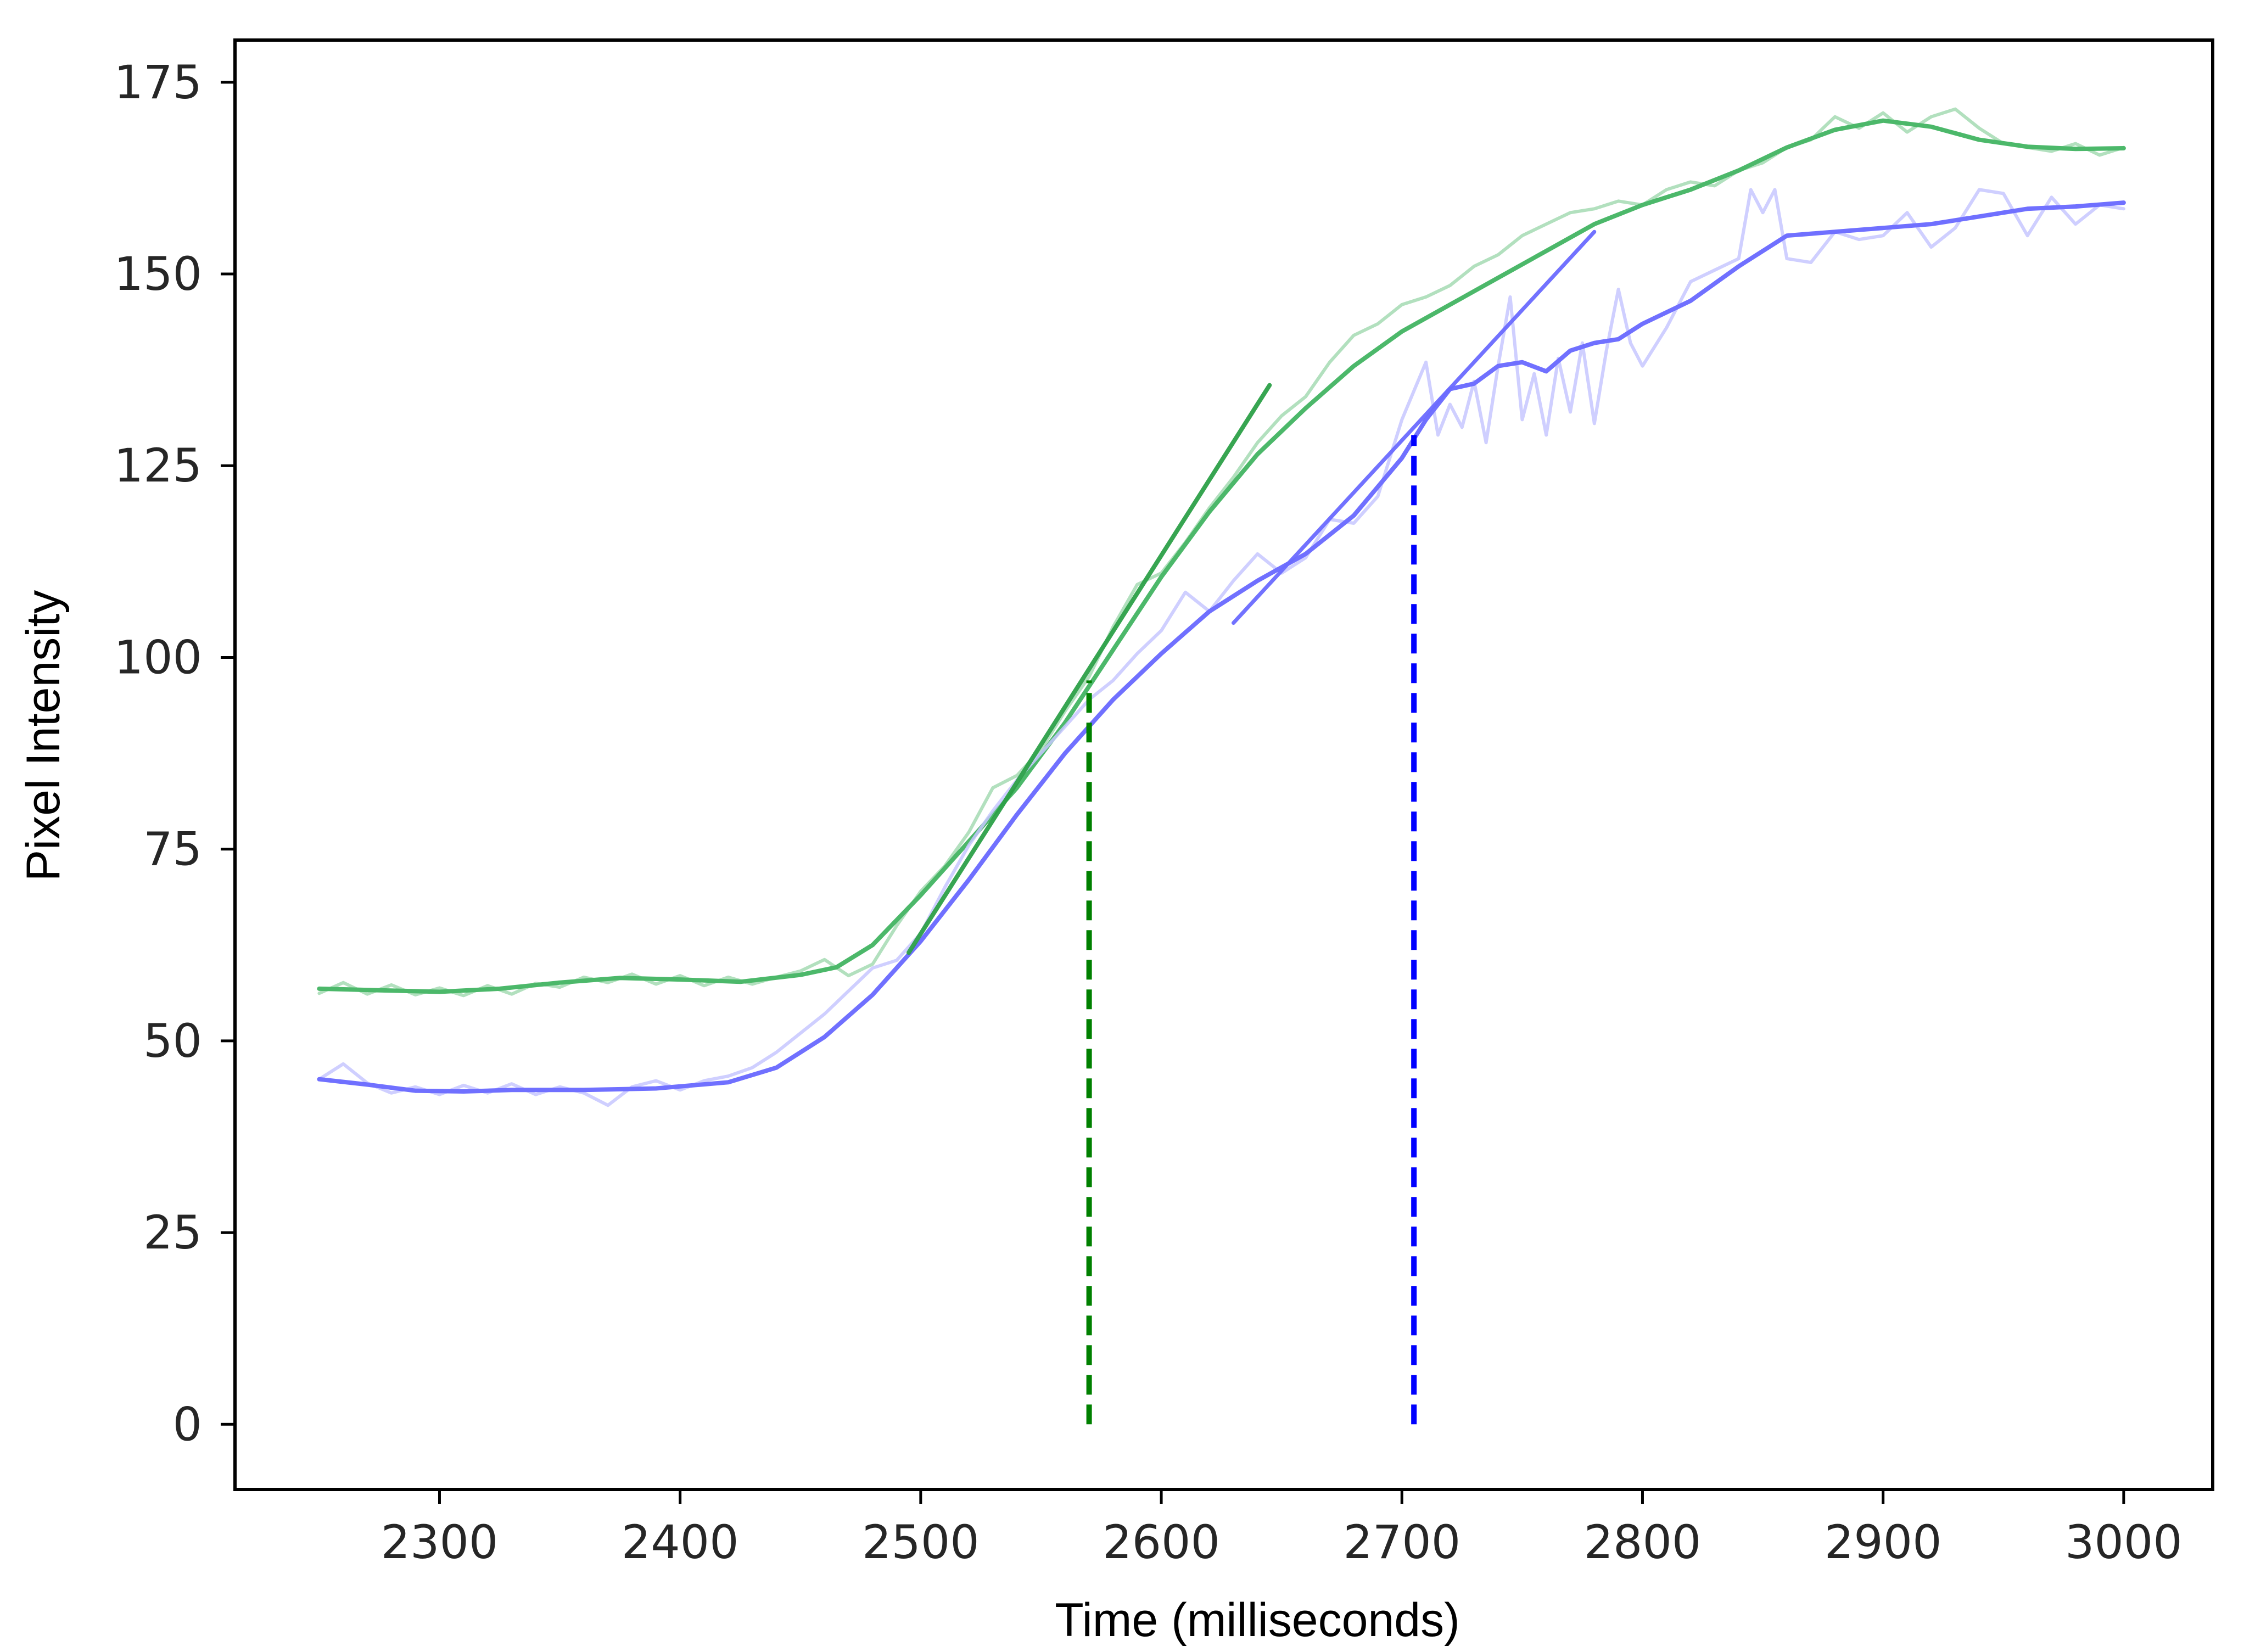 Image resolution: width=2244 pixels, height=1652 pixels. What do you see at coordinates (174, 753) in the screenshot?
I see `y-axis: 0 25 50 75 100 125 150 175` at bounding box center [174, 753].